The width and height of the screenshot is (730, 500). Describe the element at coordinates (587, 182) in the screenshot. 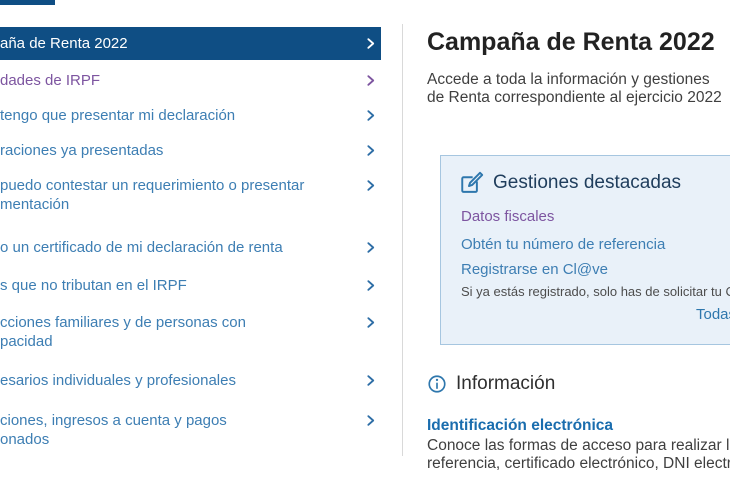

I see `featured-box-title: Gestiones destacadas` at that location.